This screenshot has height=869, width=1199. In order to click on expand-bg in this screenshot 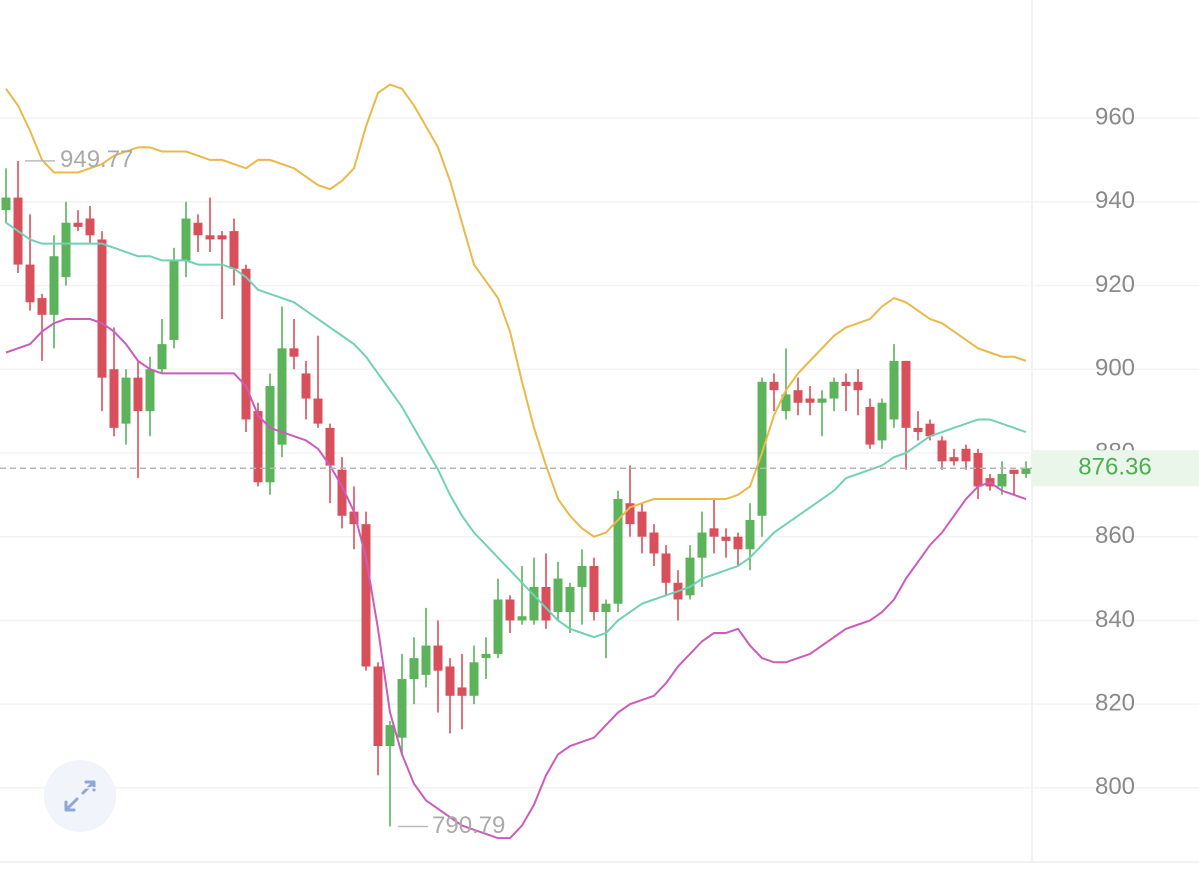, I will do `click(80, 796)`.